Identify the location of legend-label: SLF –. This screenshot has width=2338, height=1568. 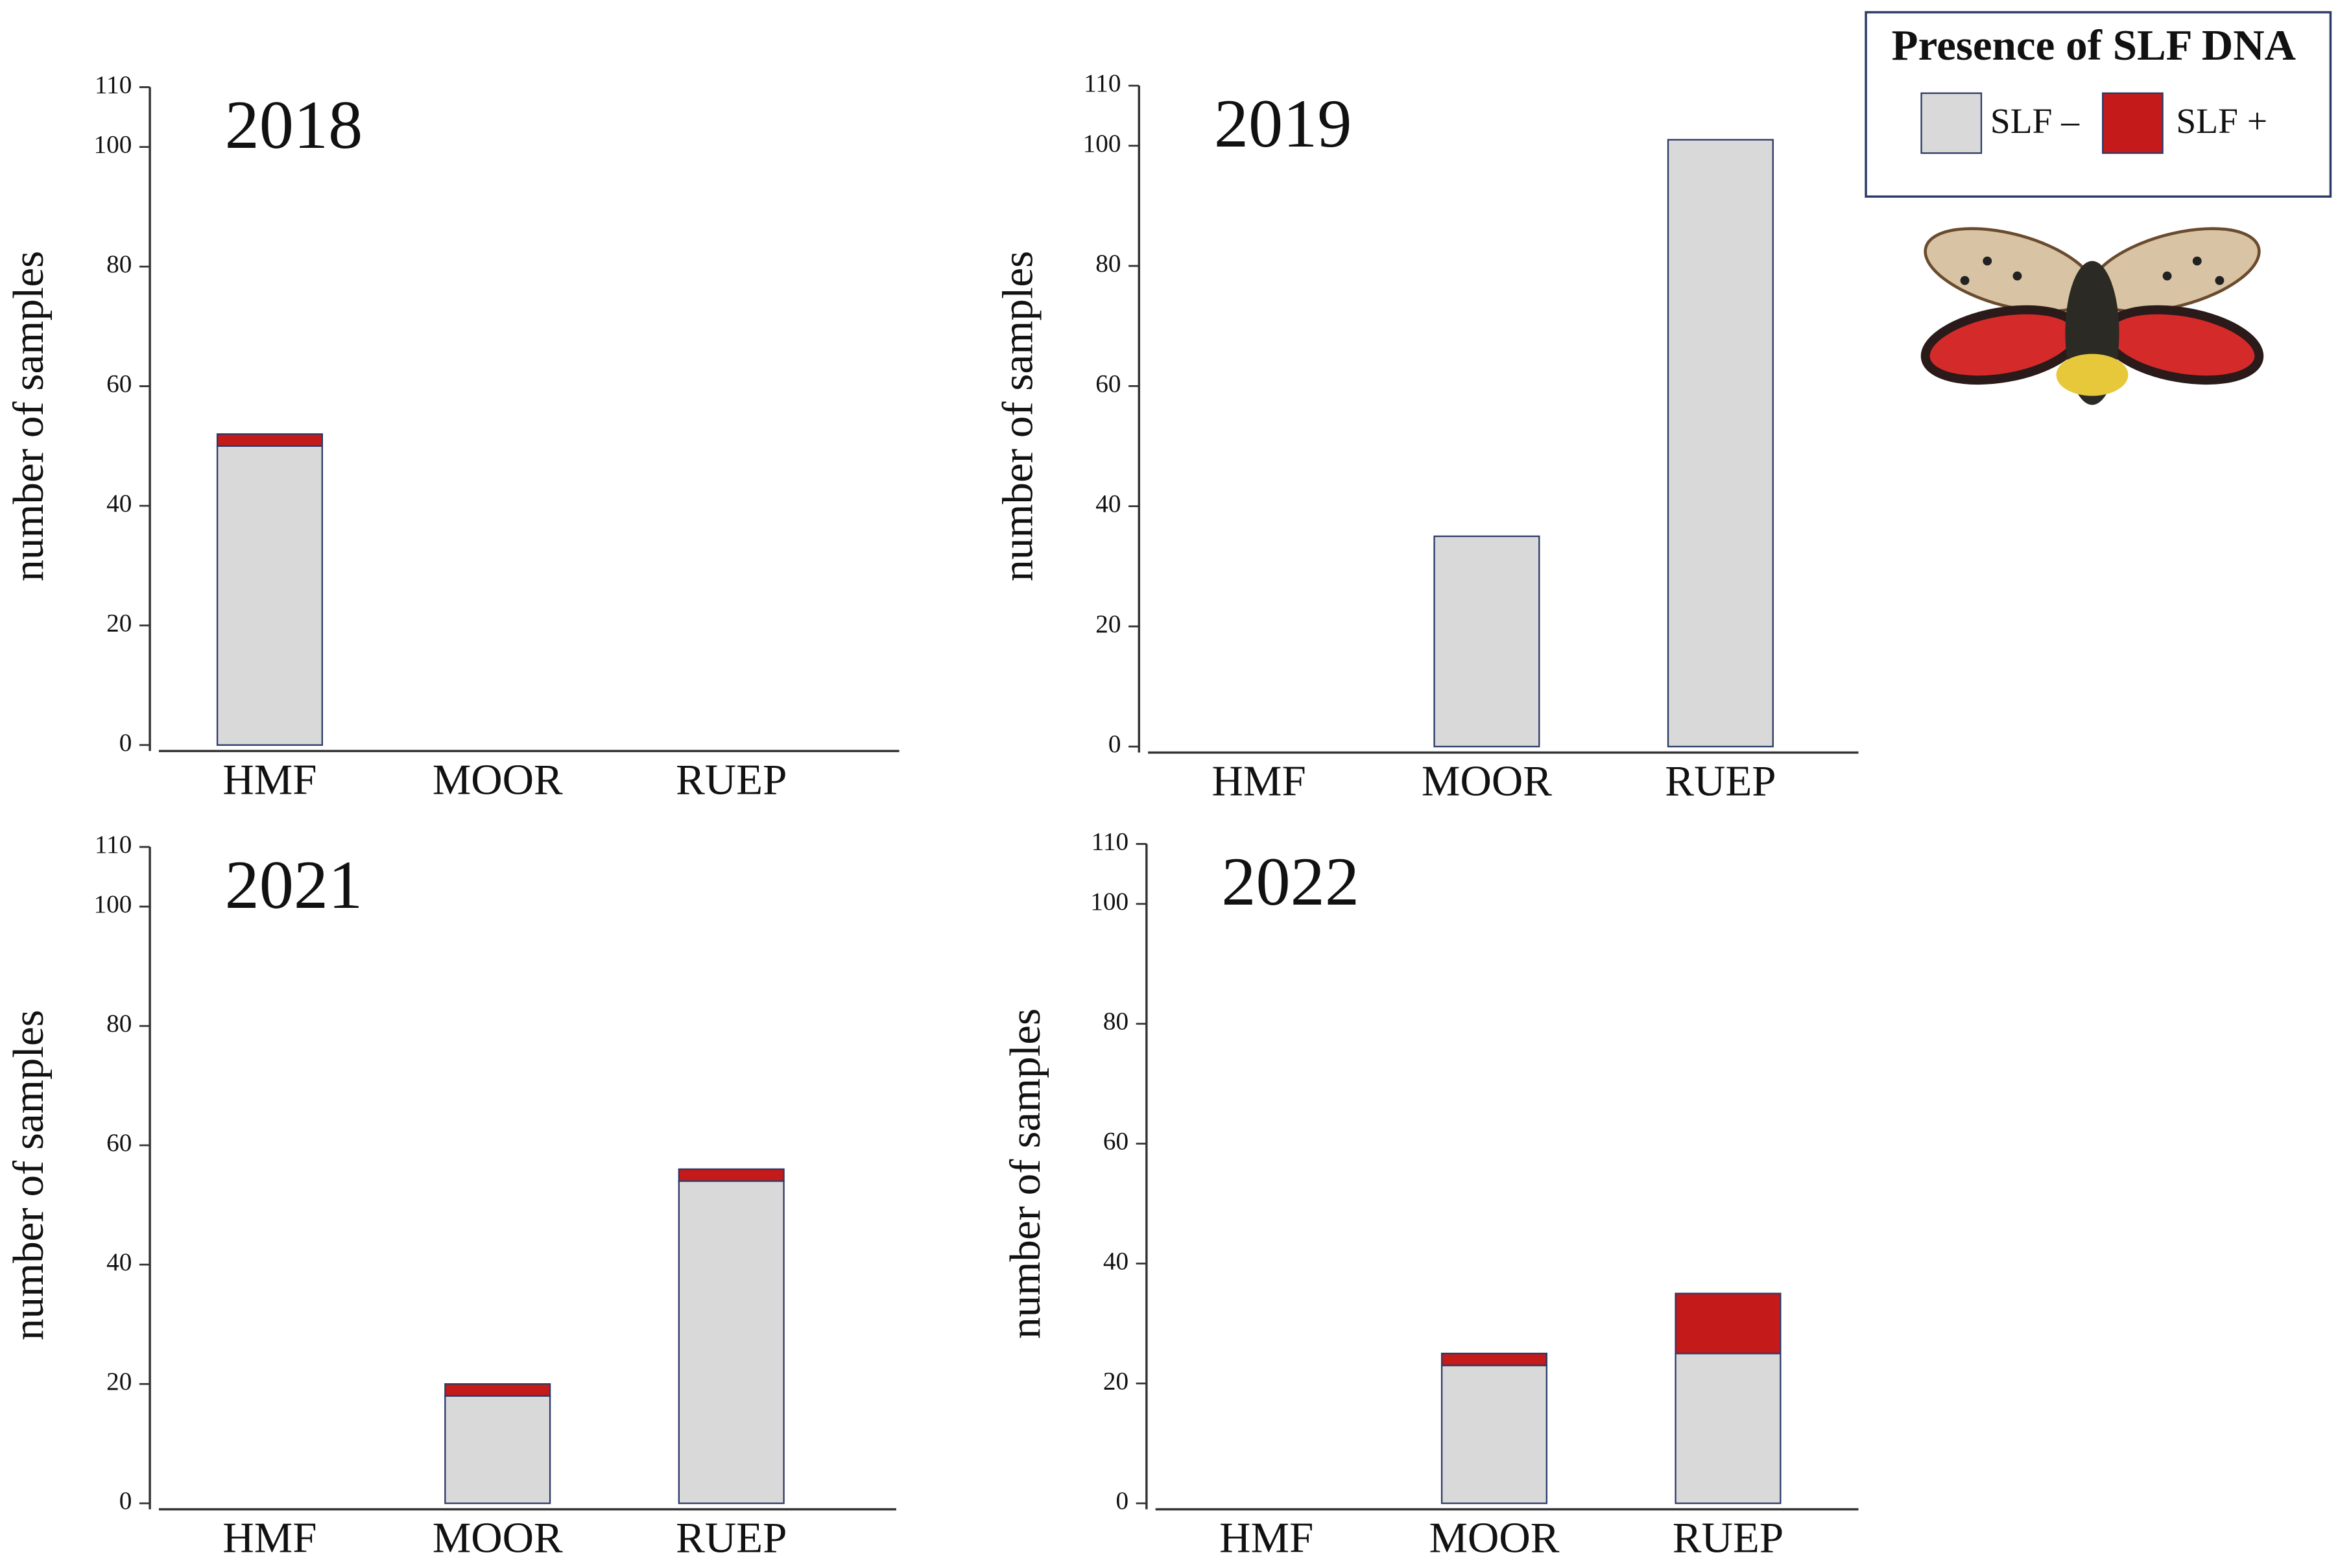
(2035, 121).